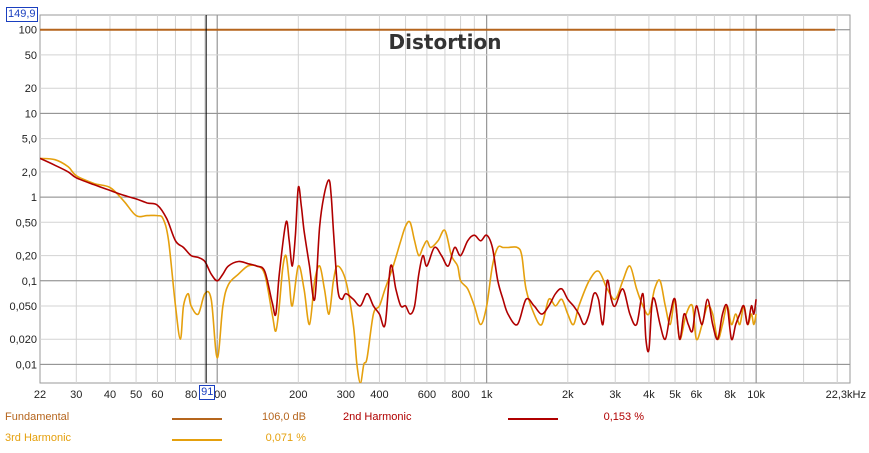 The image size is (869, 453). I want to click on y-tick-label: 5,0, so click(29, 140).